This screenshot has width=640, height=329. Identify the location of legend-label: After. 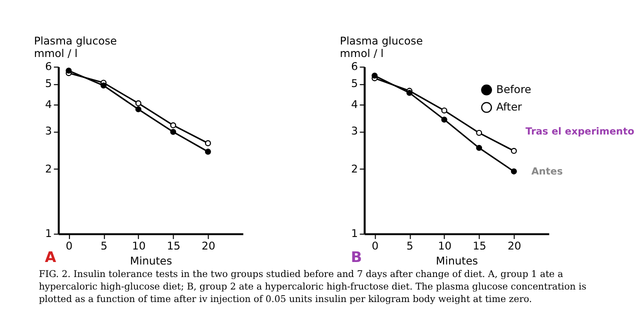
(509, 107).